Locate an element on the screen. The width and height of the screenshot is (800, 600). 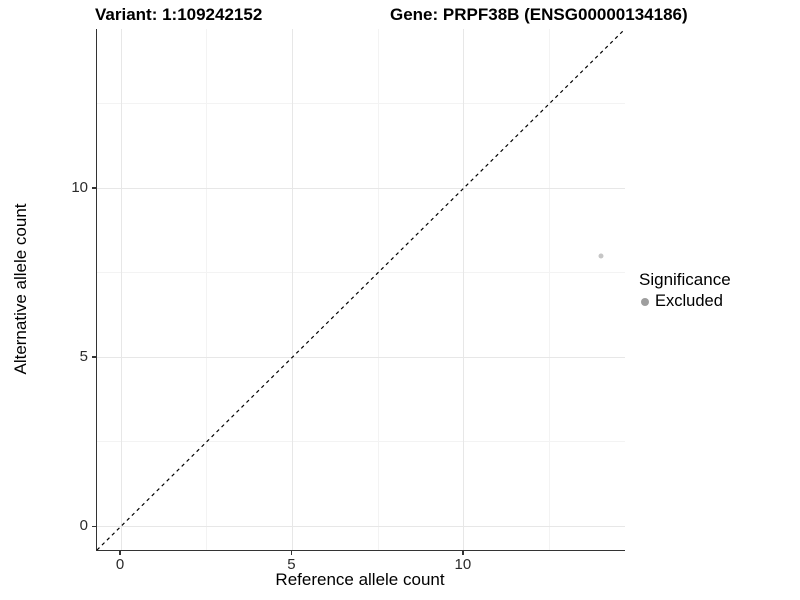
data-point is located at coordinates (601, 256).